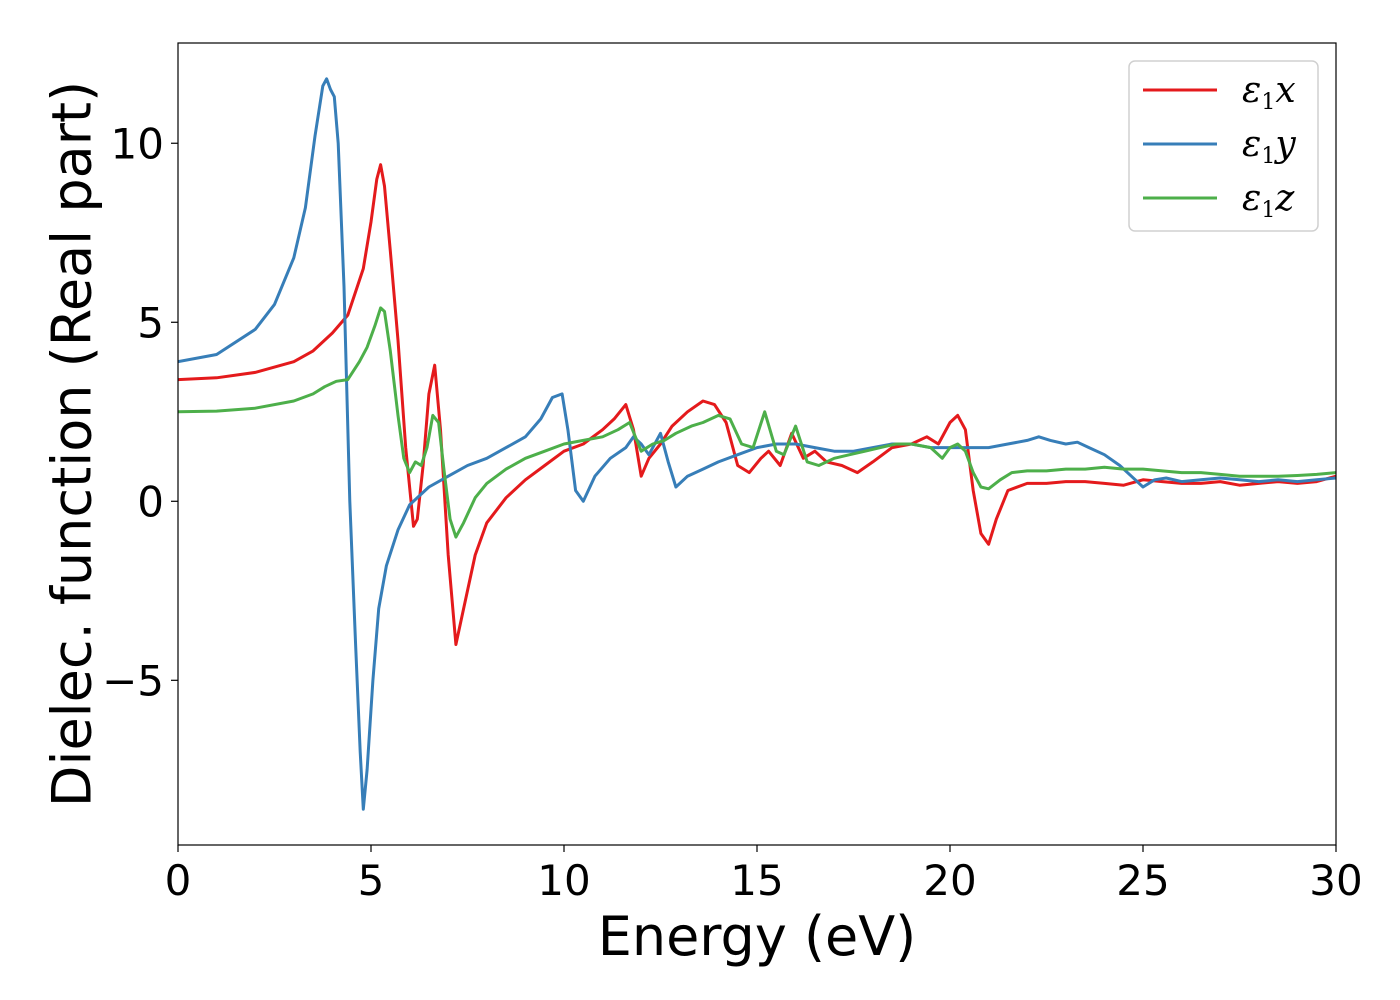 Image resolution: width=1400 pixels, height=1000 pixels. Describe the element at coordinates (178, 880) in the screenshot. I see `x-tick-label: 0` at that location.